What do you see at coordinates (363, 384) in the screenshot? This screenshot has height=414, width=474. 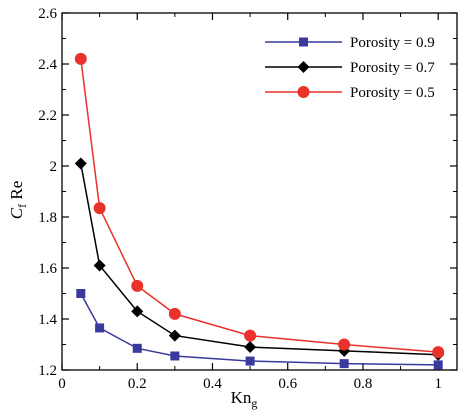 I see `x-tick-label: 0.8` at bounding box center [363, 384].